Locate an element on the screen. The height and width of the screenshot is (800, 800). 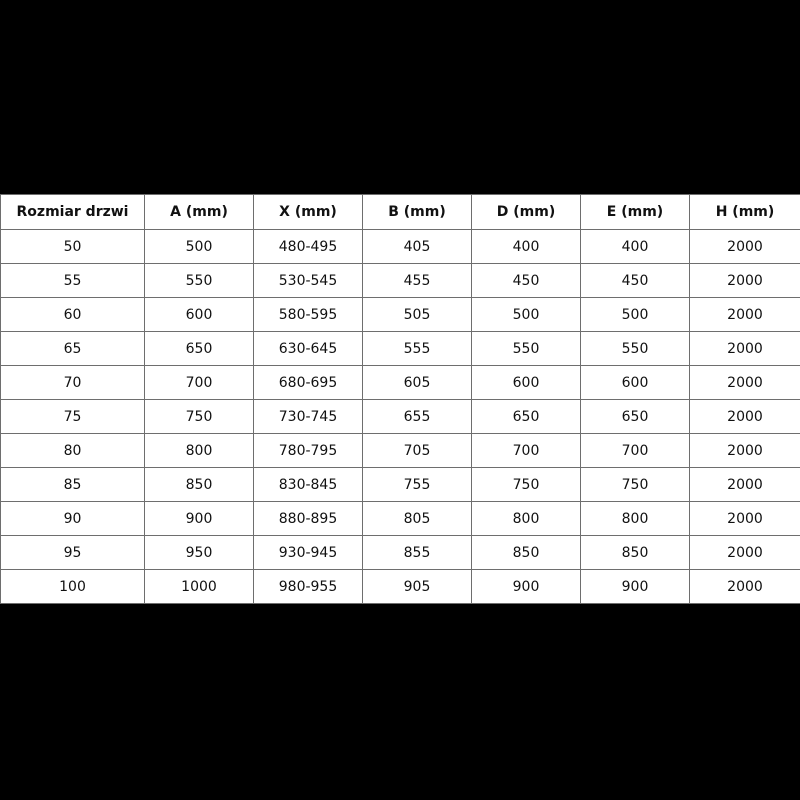
table-cell: 930-945 is located at coordinates (308, 552).